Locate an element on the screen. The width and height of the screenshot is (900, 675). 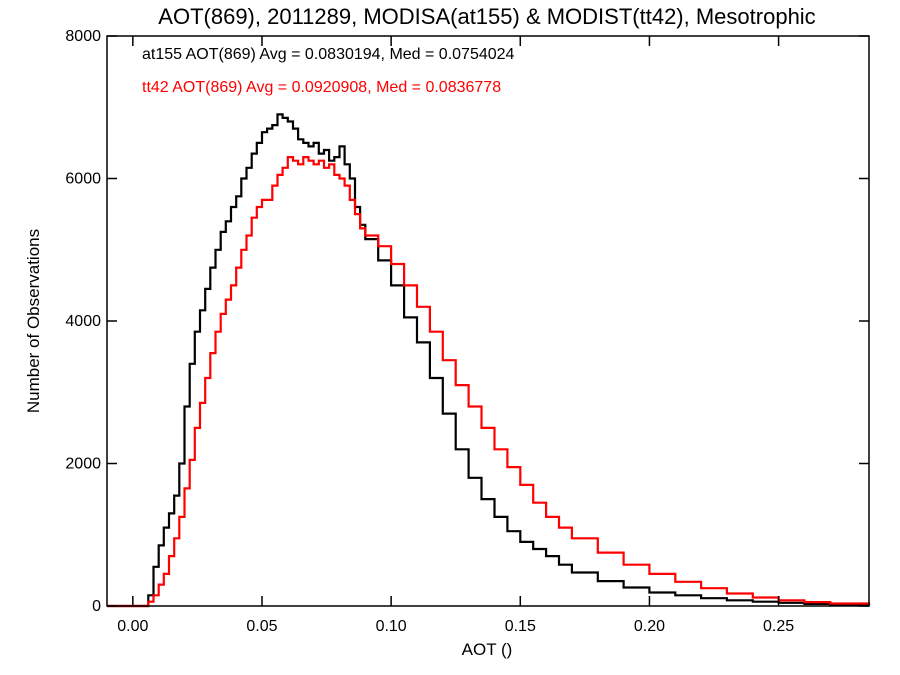
x-tick-label: 0.20 is located at coordinates (649, 626).